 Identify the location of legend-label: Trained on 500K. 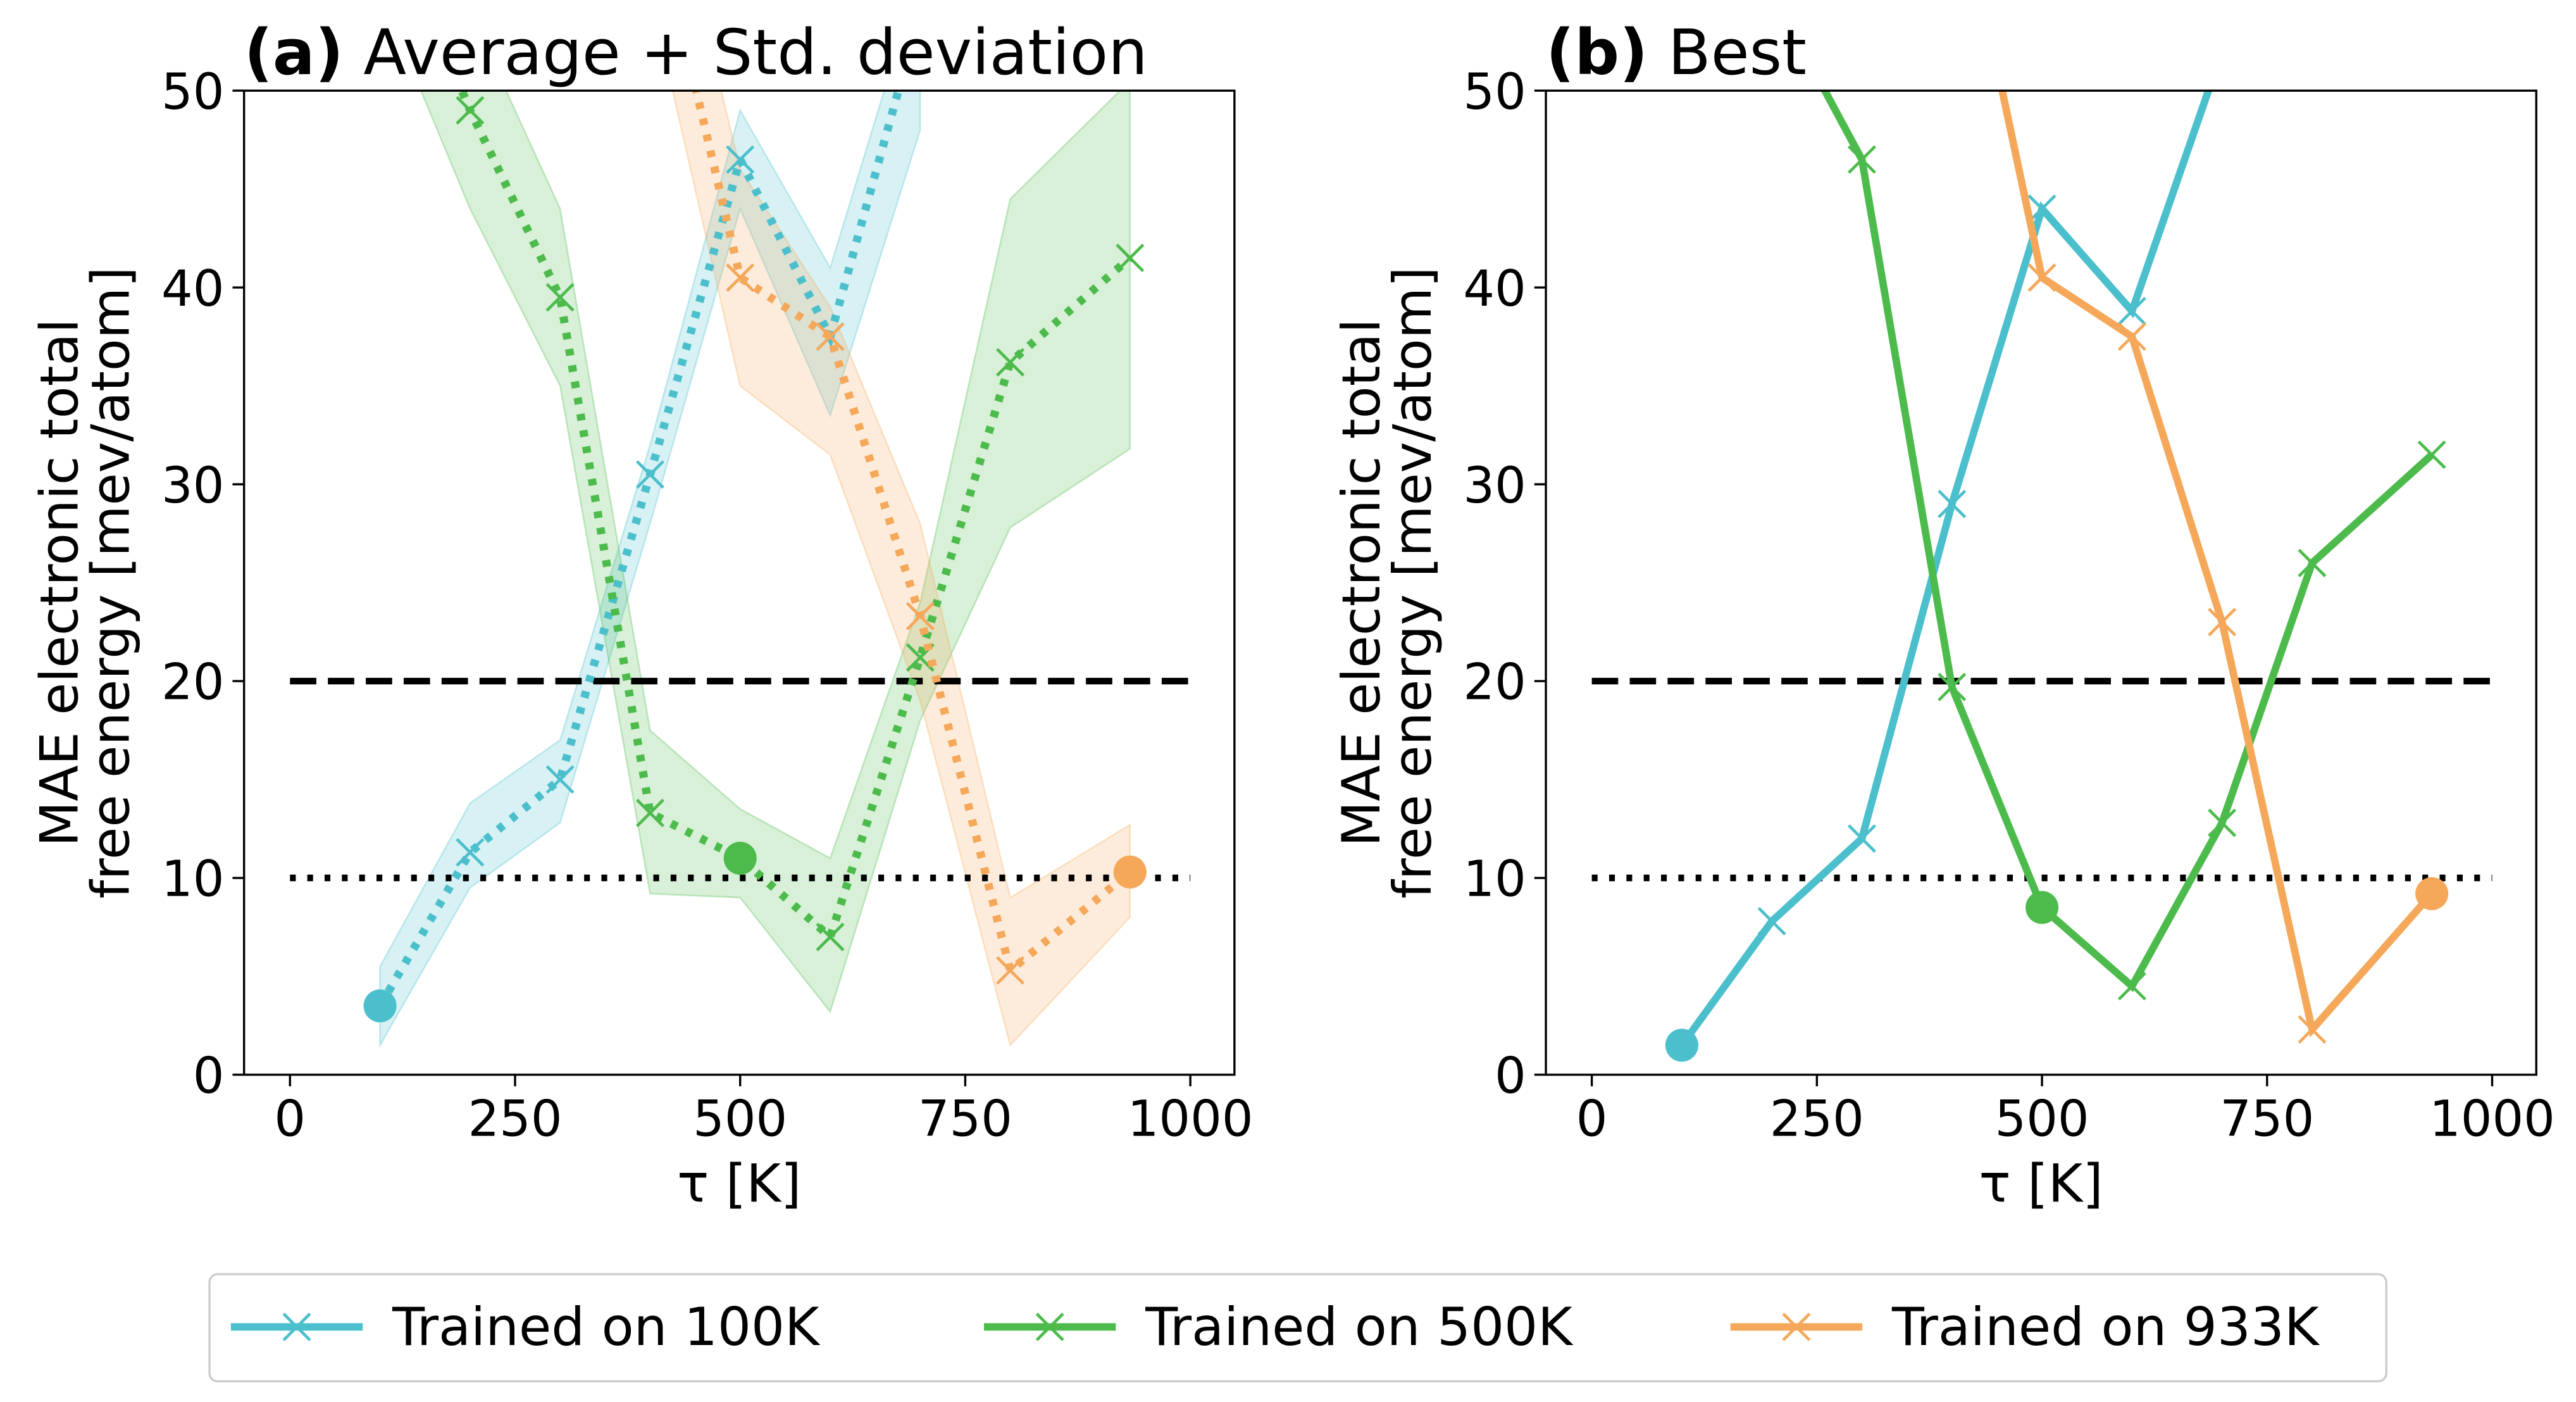
(1360, 1327).